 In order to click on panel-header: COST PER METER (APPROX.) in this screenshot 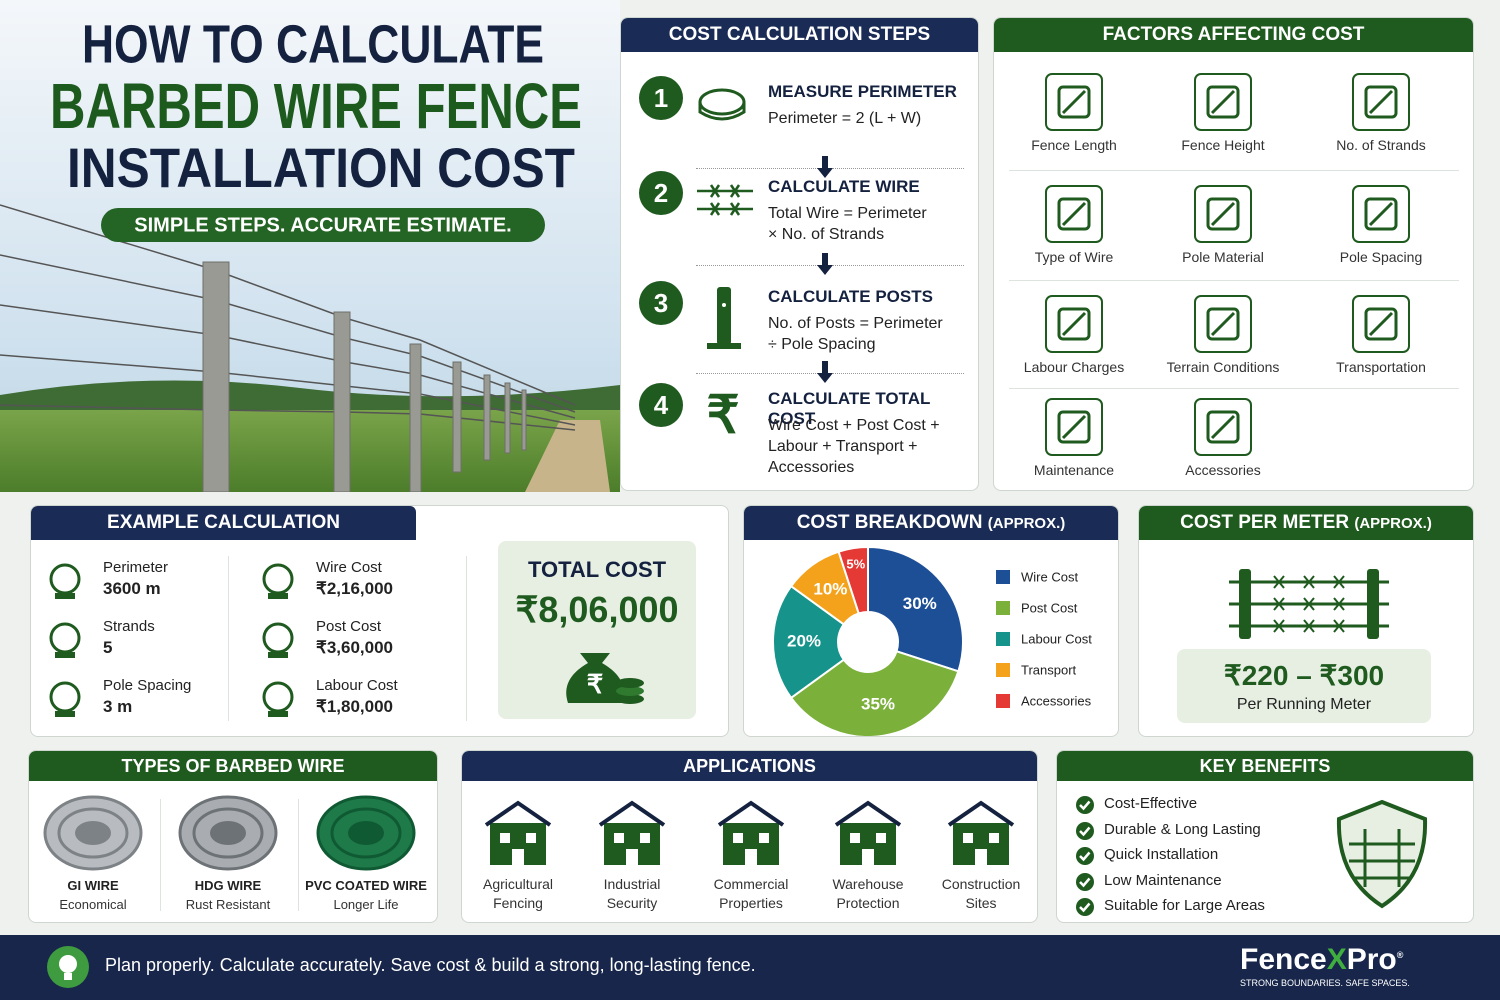, I will do `click(1306, 523)`.